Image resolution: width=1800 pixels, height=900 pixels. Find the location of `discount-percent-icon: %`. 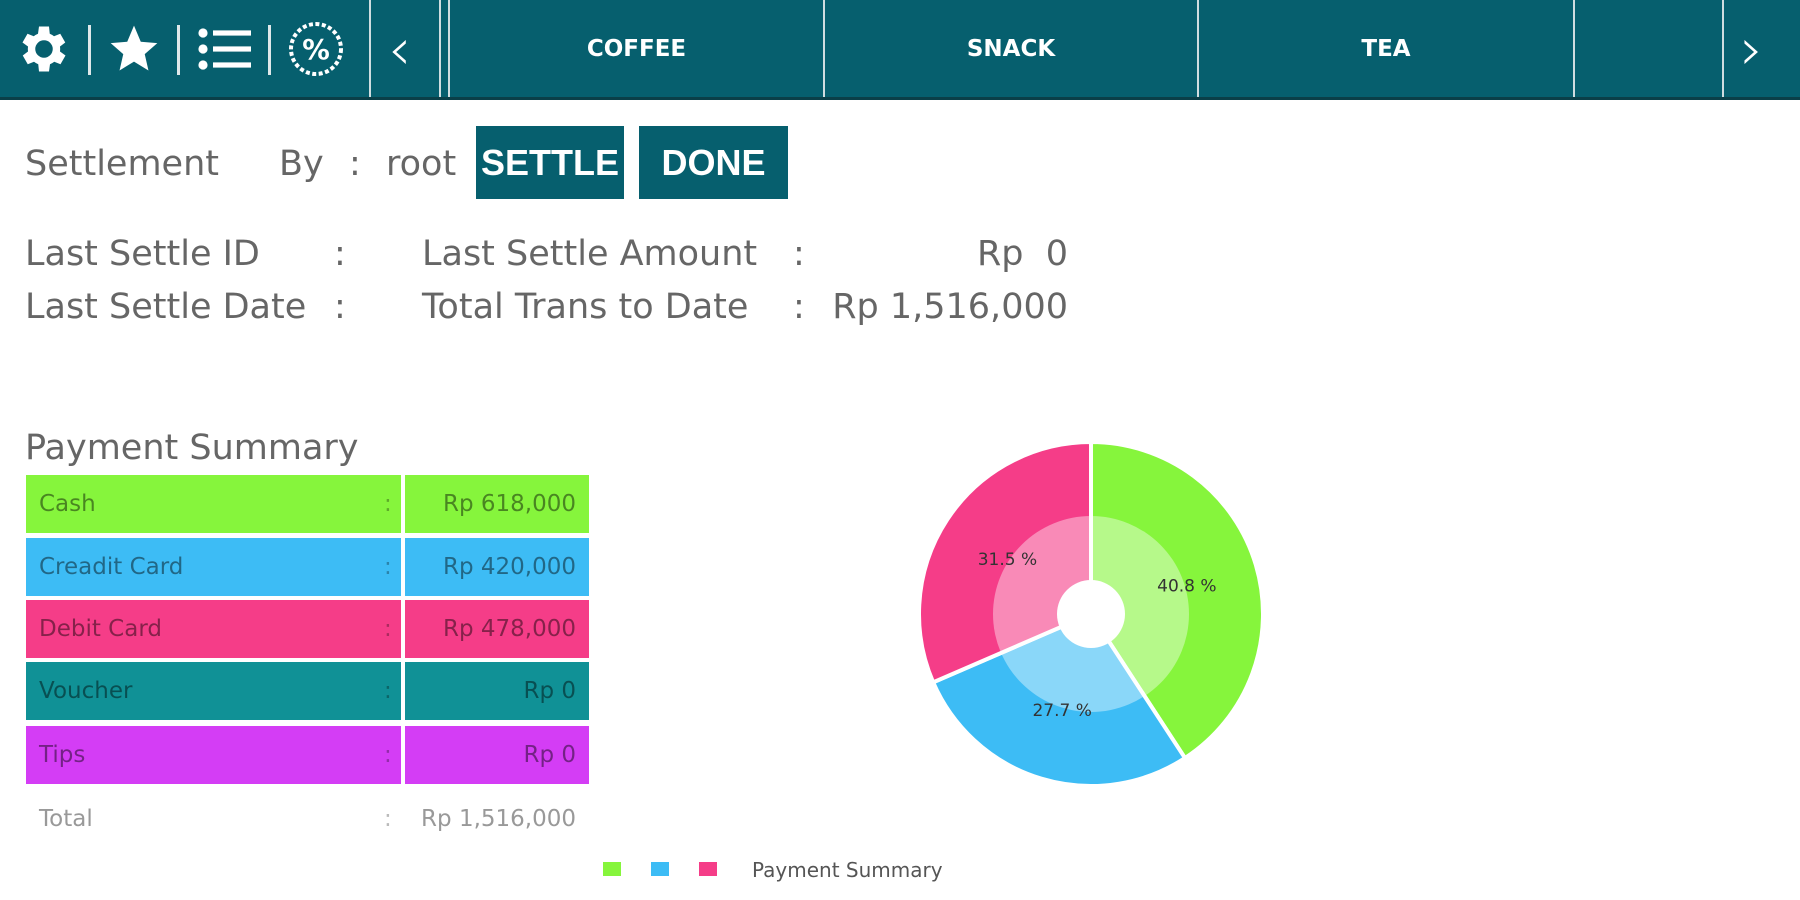

discount-percent-icon: % is located at coordinates (316, 49).